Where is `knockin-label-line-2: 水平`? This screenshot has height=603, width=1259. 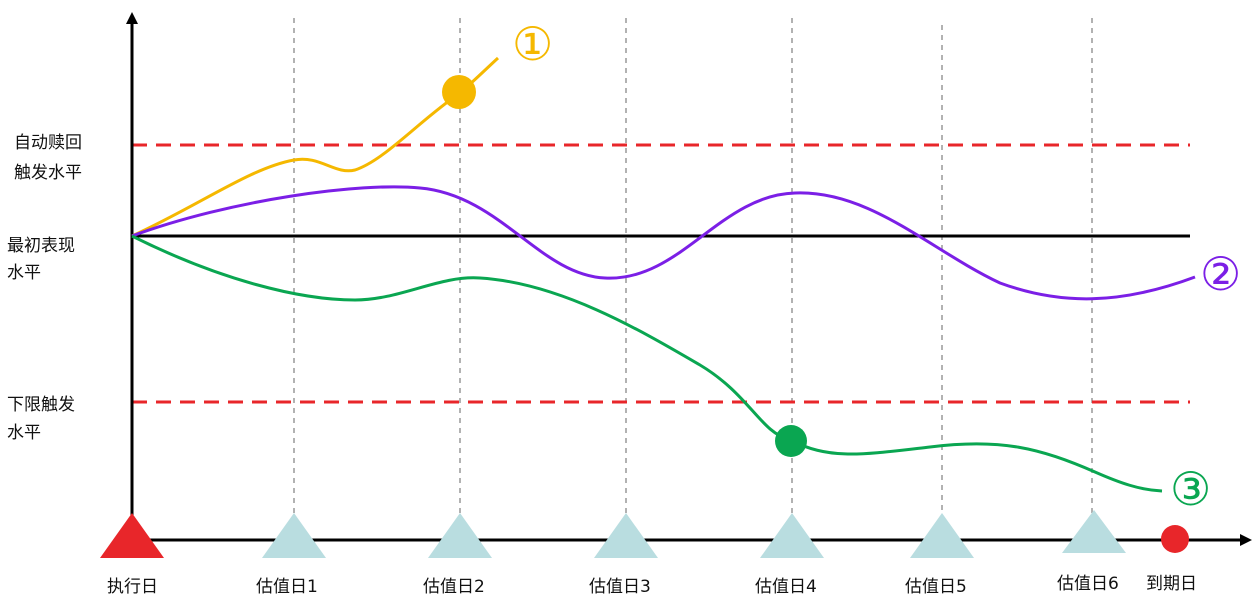
knockin-label-line-2: 水平 is located at coordinates (24, 433).